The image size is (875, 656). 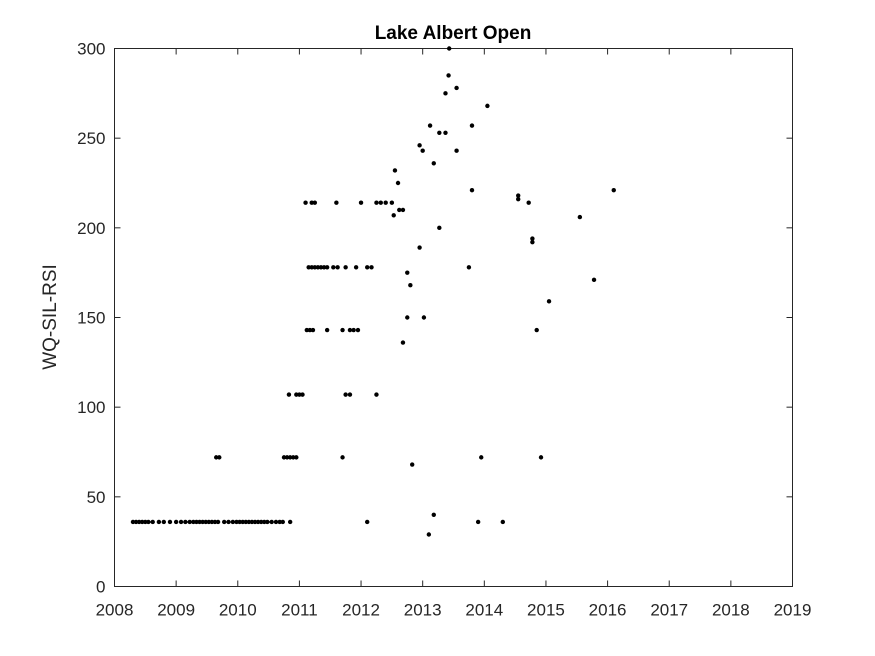 I want to click on y-tick-label: 300, so click(x=91, y=49).